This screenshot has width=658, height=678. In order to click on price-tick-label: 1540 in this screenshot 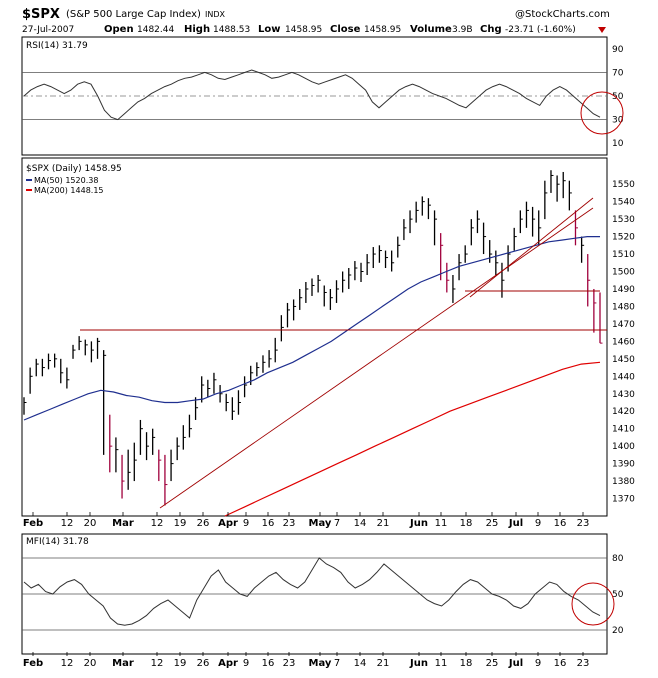, I will do `click(623, 203)`.